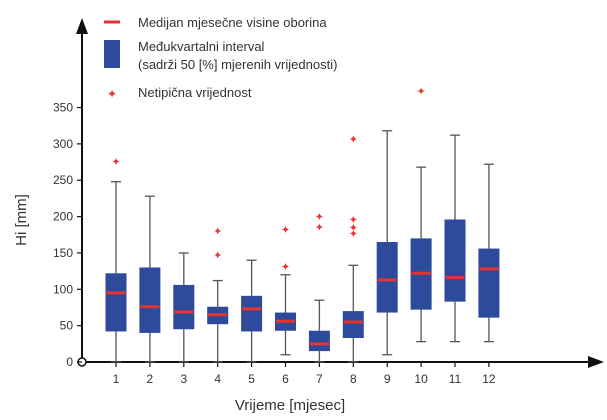 This screenshot has width=607, height=420. I want to click on box-month-10: ✦, so click(421, 214).